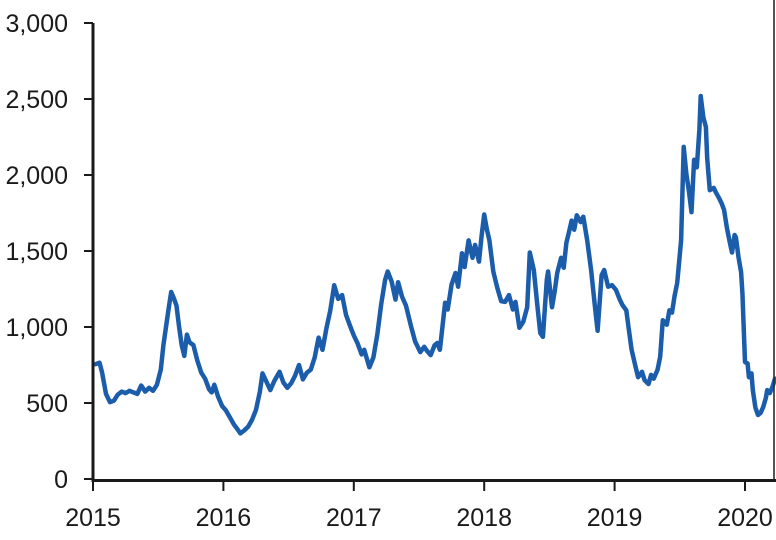 This screenshot has height=540, width=776. What do you see at coordinates (615, 518) in the screenshot?
I see `x-tick-label: 2019` at bounding box center [615, 518].